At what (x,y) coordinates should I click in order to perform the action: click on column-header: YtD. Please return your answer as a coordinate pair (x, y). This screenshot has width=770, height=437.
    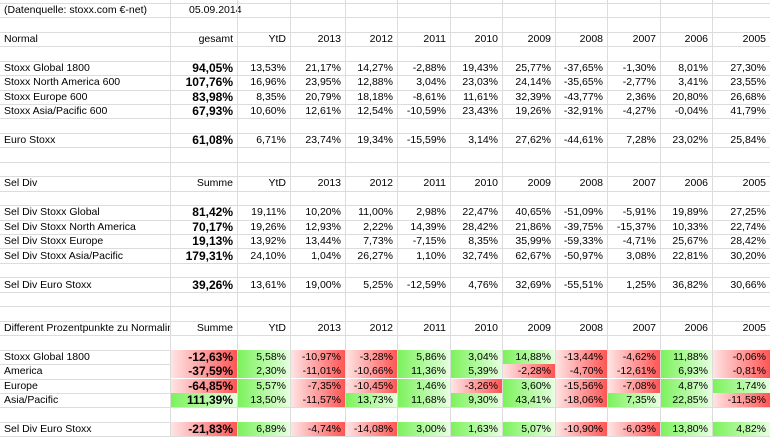
    Looking at the image, I should click on (277, 327).